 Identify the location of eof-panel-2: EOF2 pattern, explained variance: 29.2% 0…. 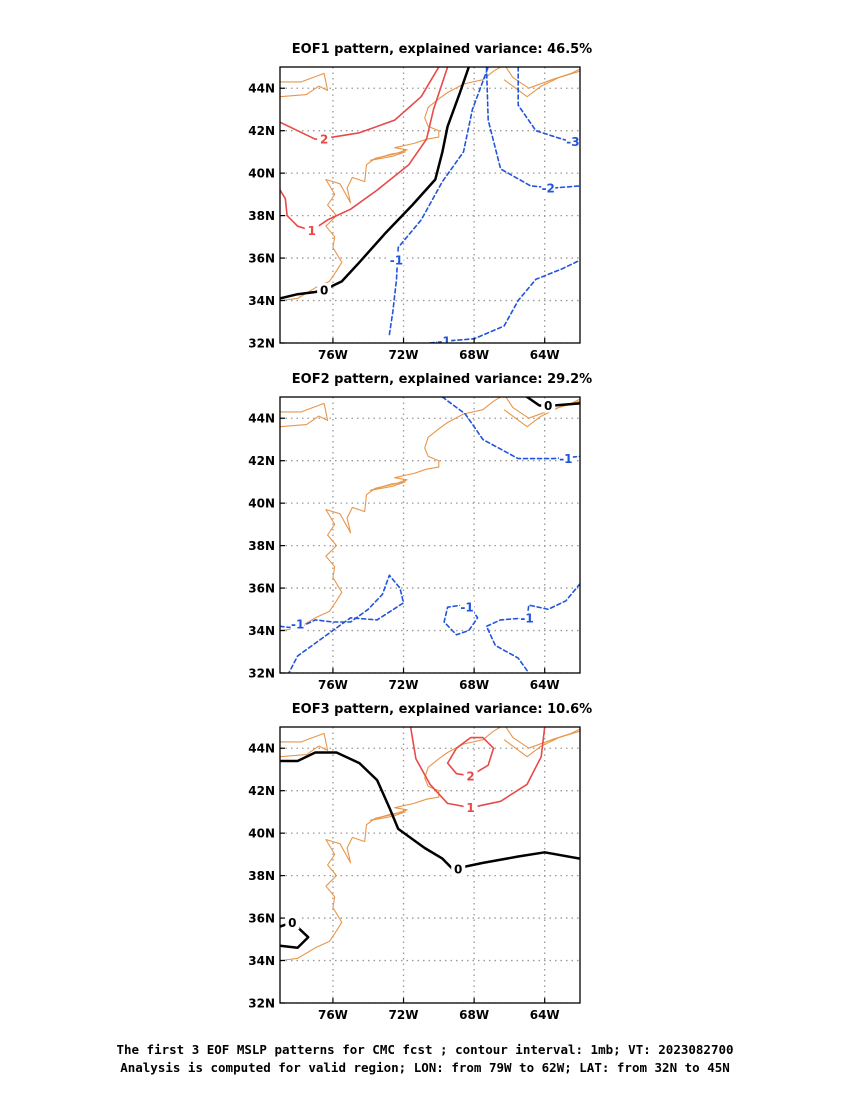
(420, 532).